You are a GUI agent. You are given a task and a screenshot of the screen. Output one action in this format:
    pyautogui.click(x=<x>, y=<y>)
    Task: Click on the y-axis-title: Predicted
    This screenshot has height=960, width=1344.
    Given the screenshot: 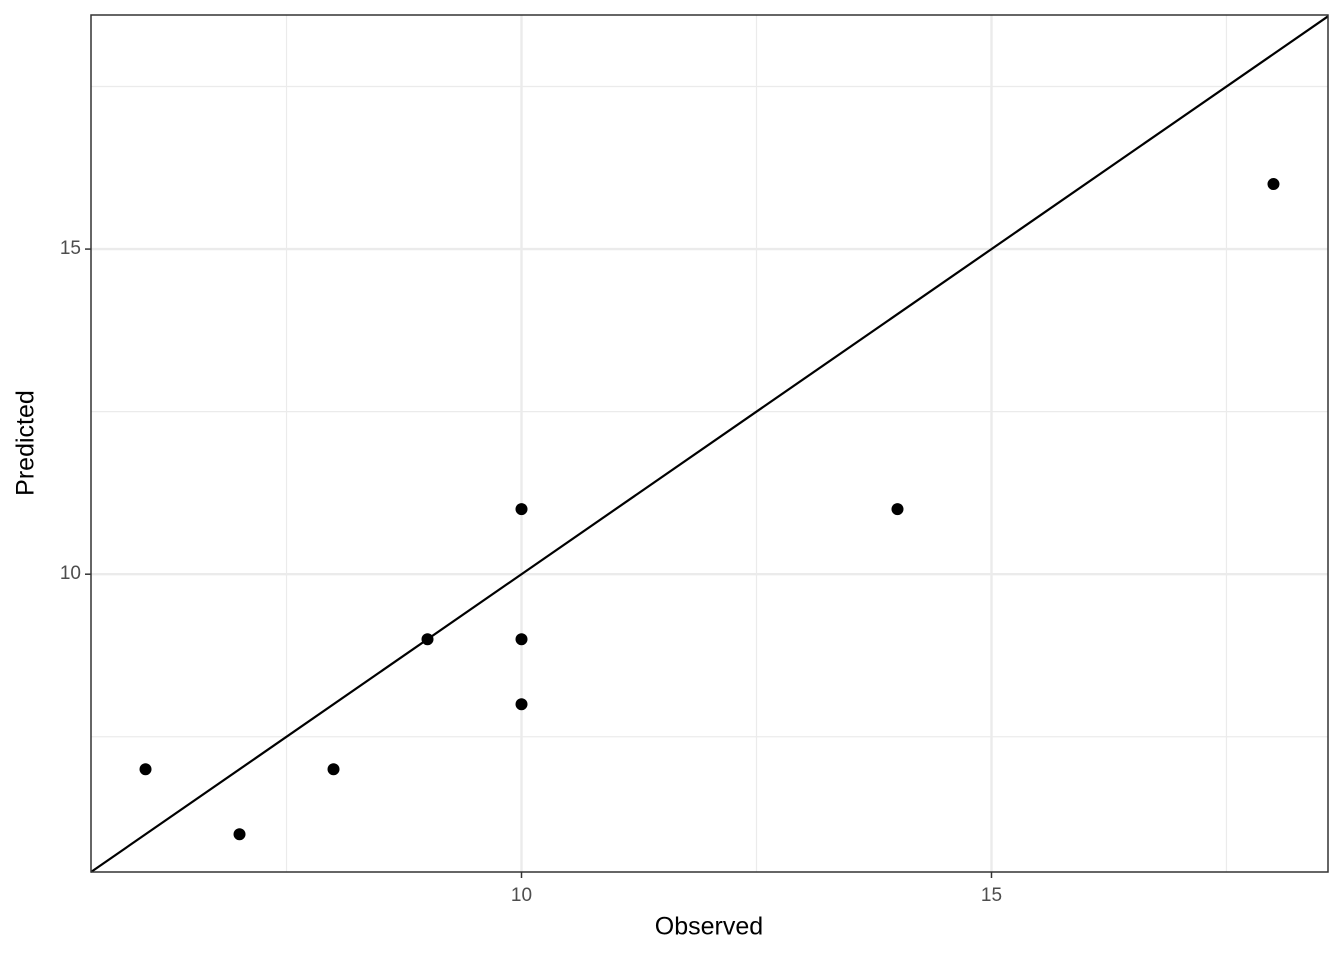 What is the action you would take?
    pyautogui.click(x=26, y=443)
    